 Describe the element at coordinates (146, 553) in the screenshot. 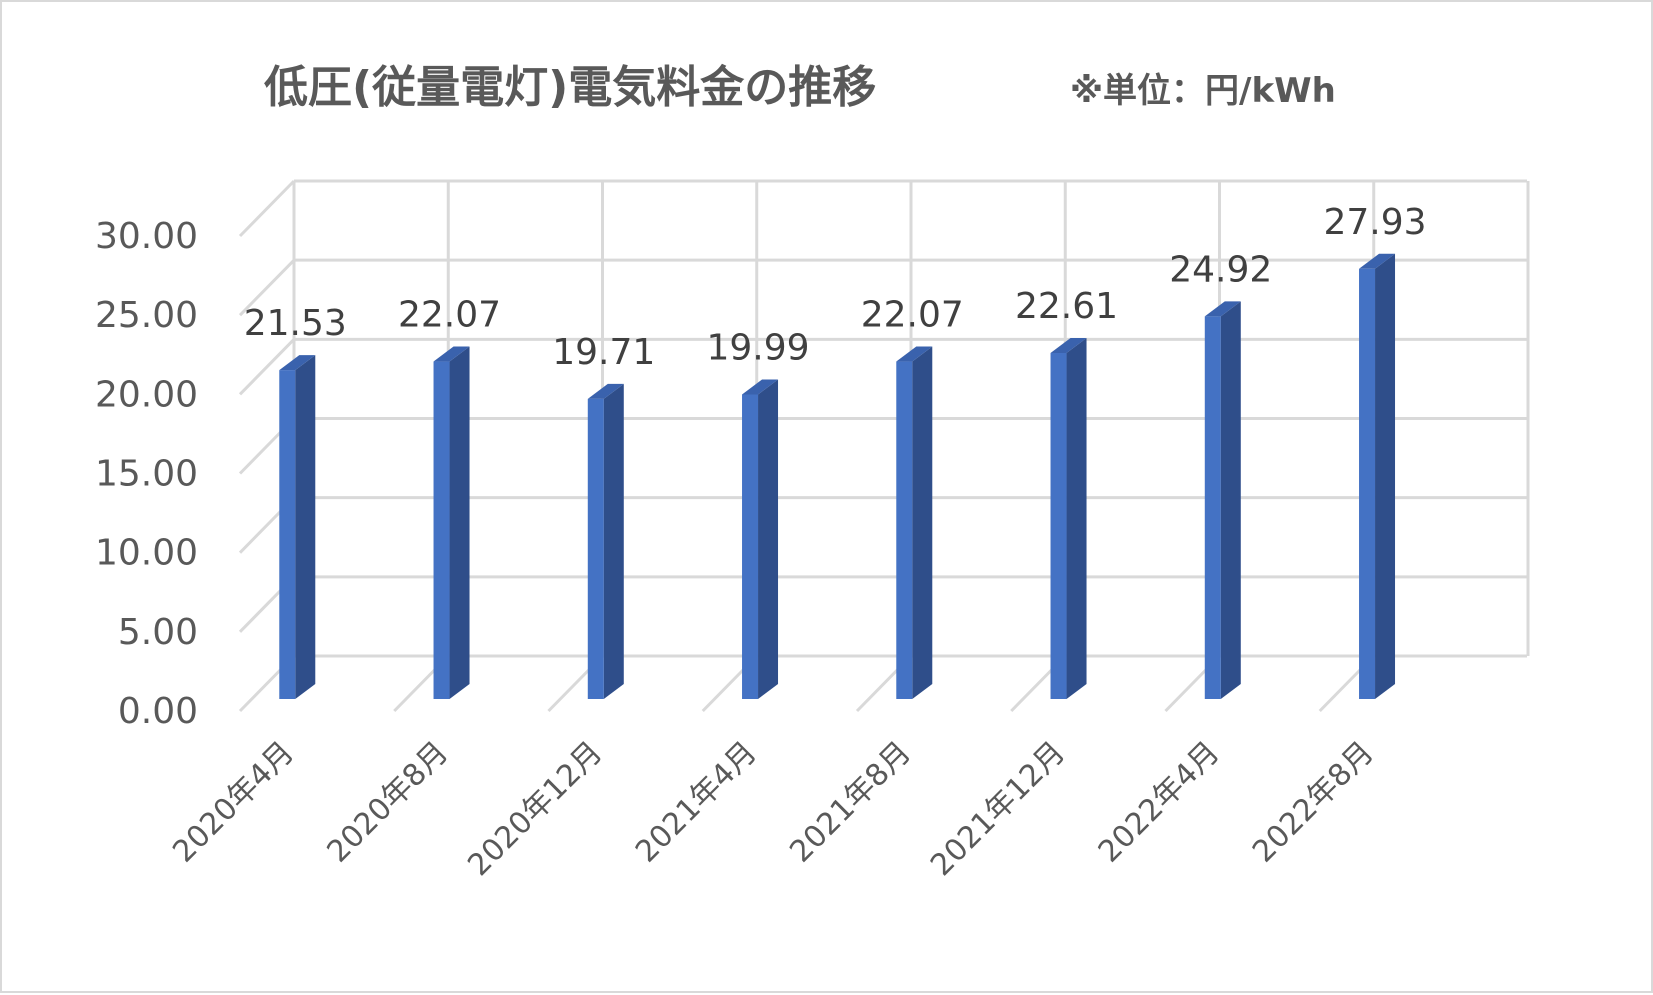

I see `y-tick-label: 10.00` at that location.